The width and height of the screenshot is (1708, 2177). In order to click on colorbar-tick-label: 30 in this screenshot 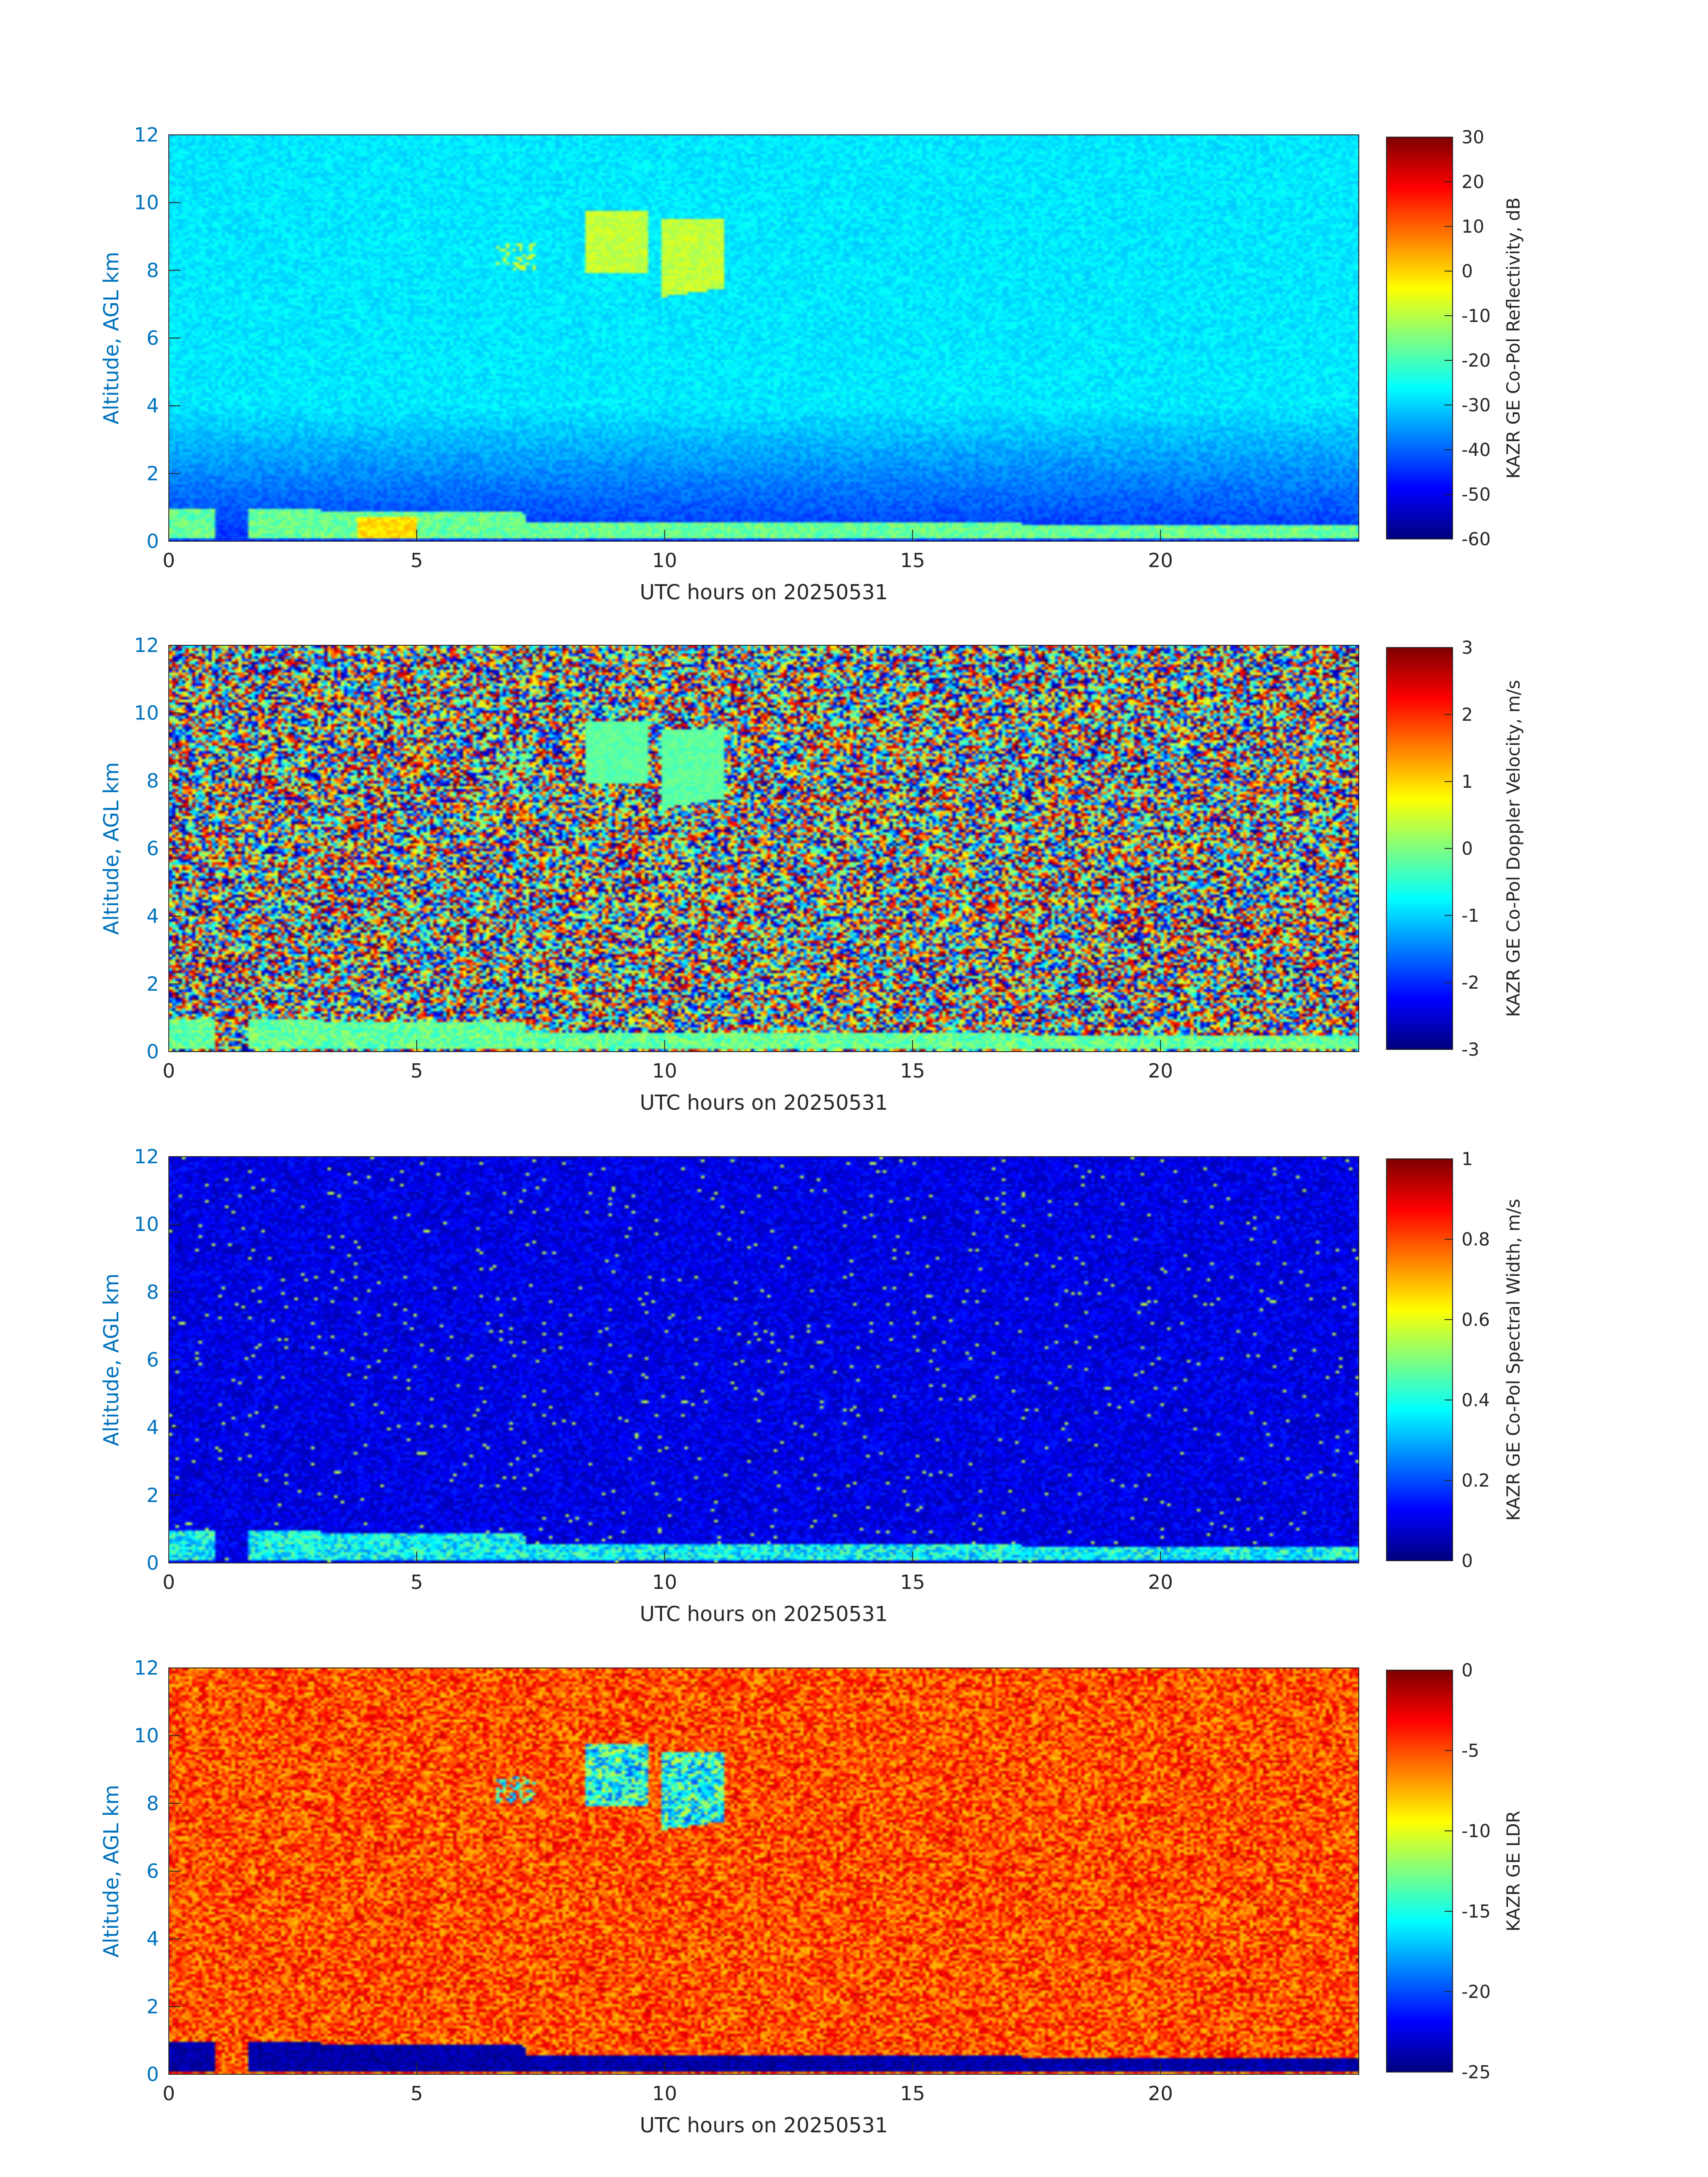, I will do `click(1473, 137)`.